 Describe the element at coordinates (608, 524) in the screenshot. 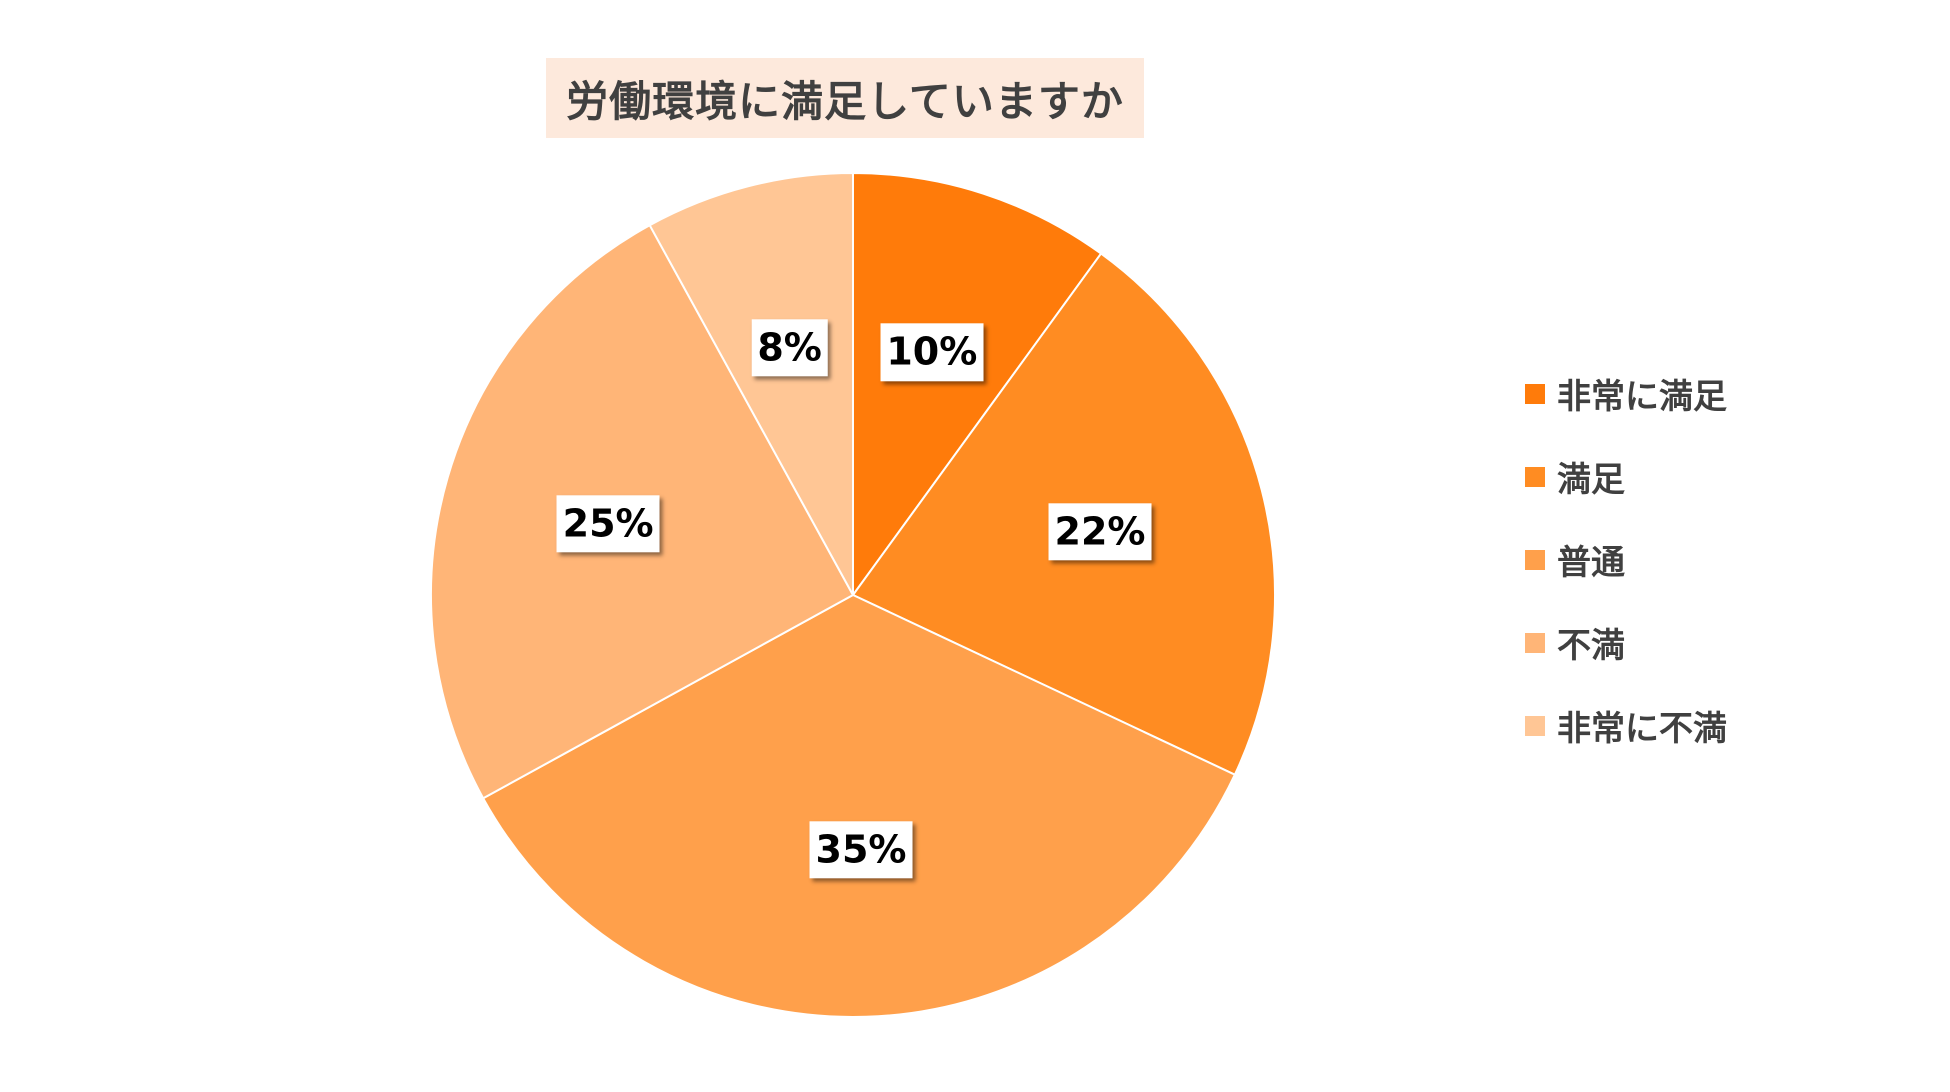

I see `data-label-4: 25%` at that location.